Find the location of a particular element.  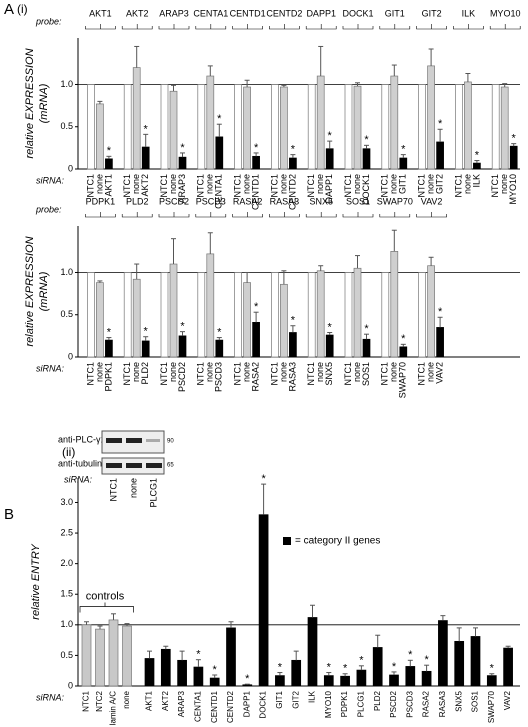

probe-name: DOCK1 is located at coordinates (357, 13).